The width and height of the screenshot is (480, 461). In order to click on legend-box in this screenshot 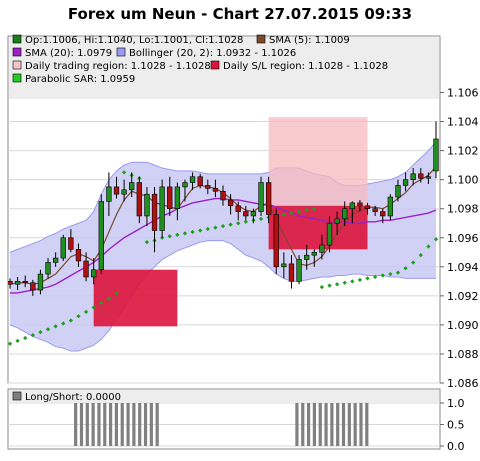, I will do `click(224, 68)`.